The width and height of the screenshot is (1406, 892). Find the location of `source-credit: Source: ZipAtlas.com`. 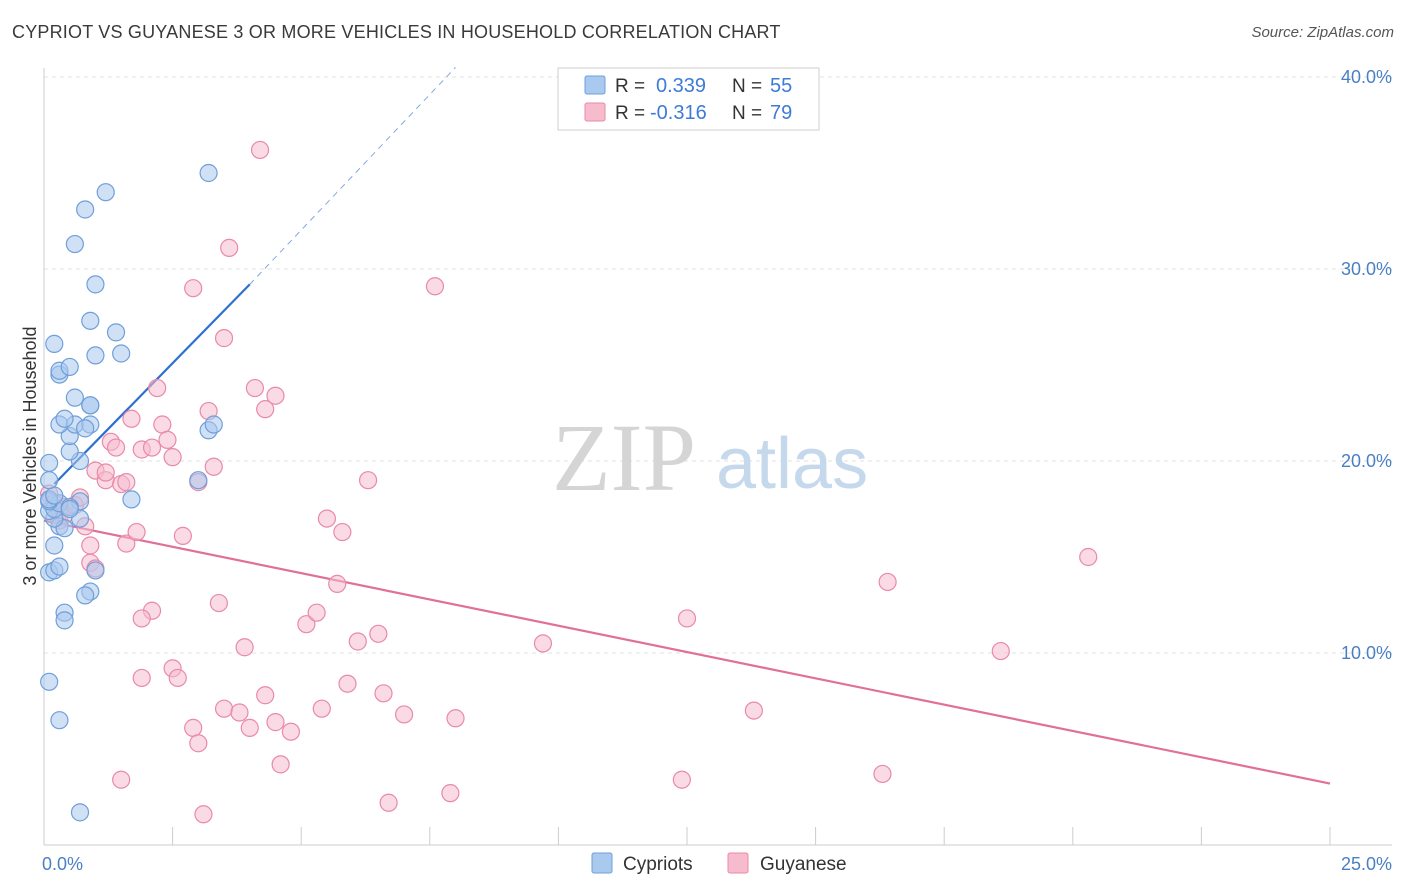

source-credit: Source: ZipAtlas.com is located at coordinates (1322, 32).